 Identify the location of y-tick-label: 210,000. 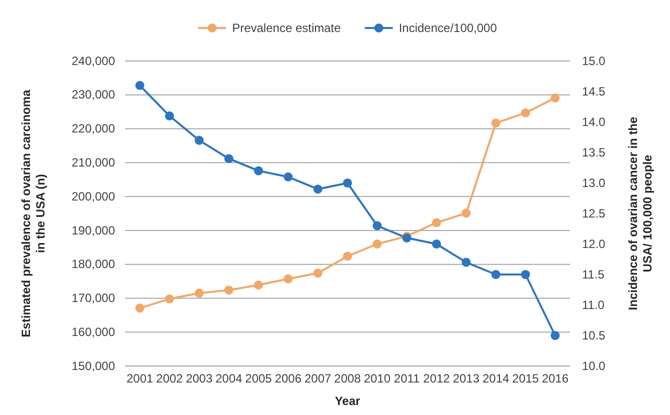
(94, 163).